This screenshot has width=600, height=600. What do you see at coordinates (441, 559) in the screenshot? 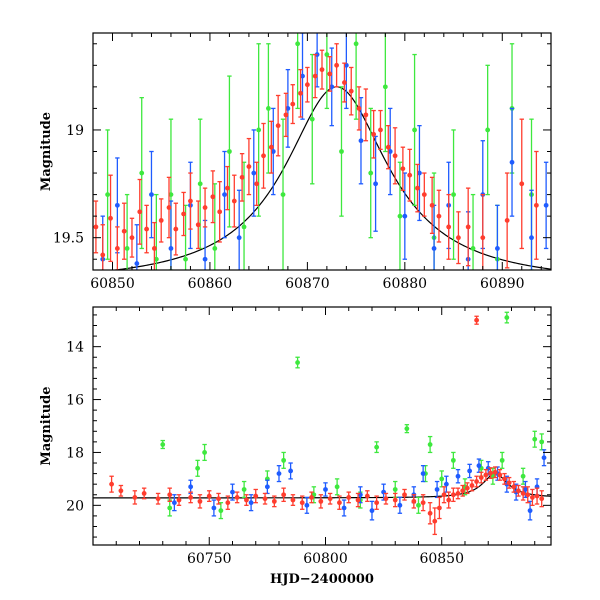
I see `x-tick-label: 60850` at bounding box center [441, 559].